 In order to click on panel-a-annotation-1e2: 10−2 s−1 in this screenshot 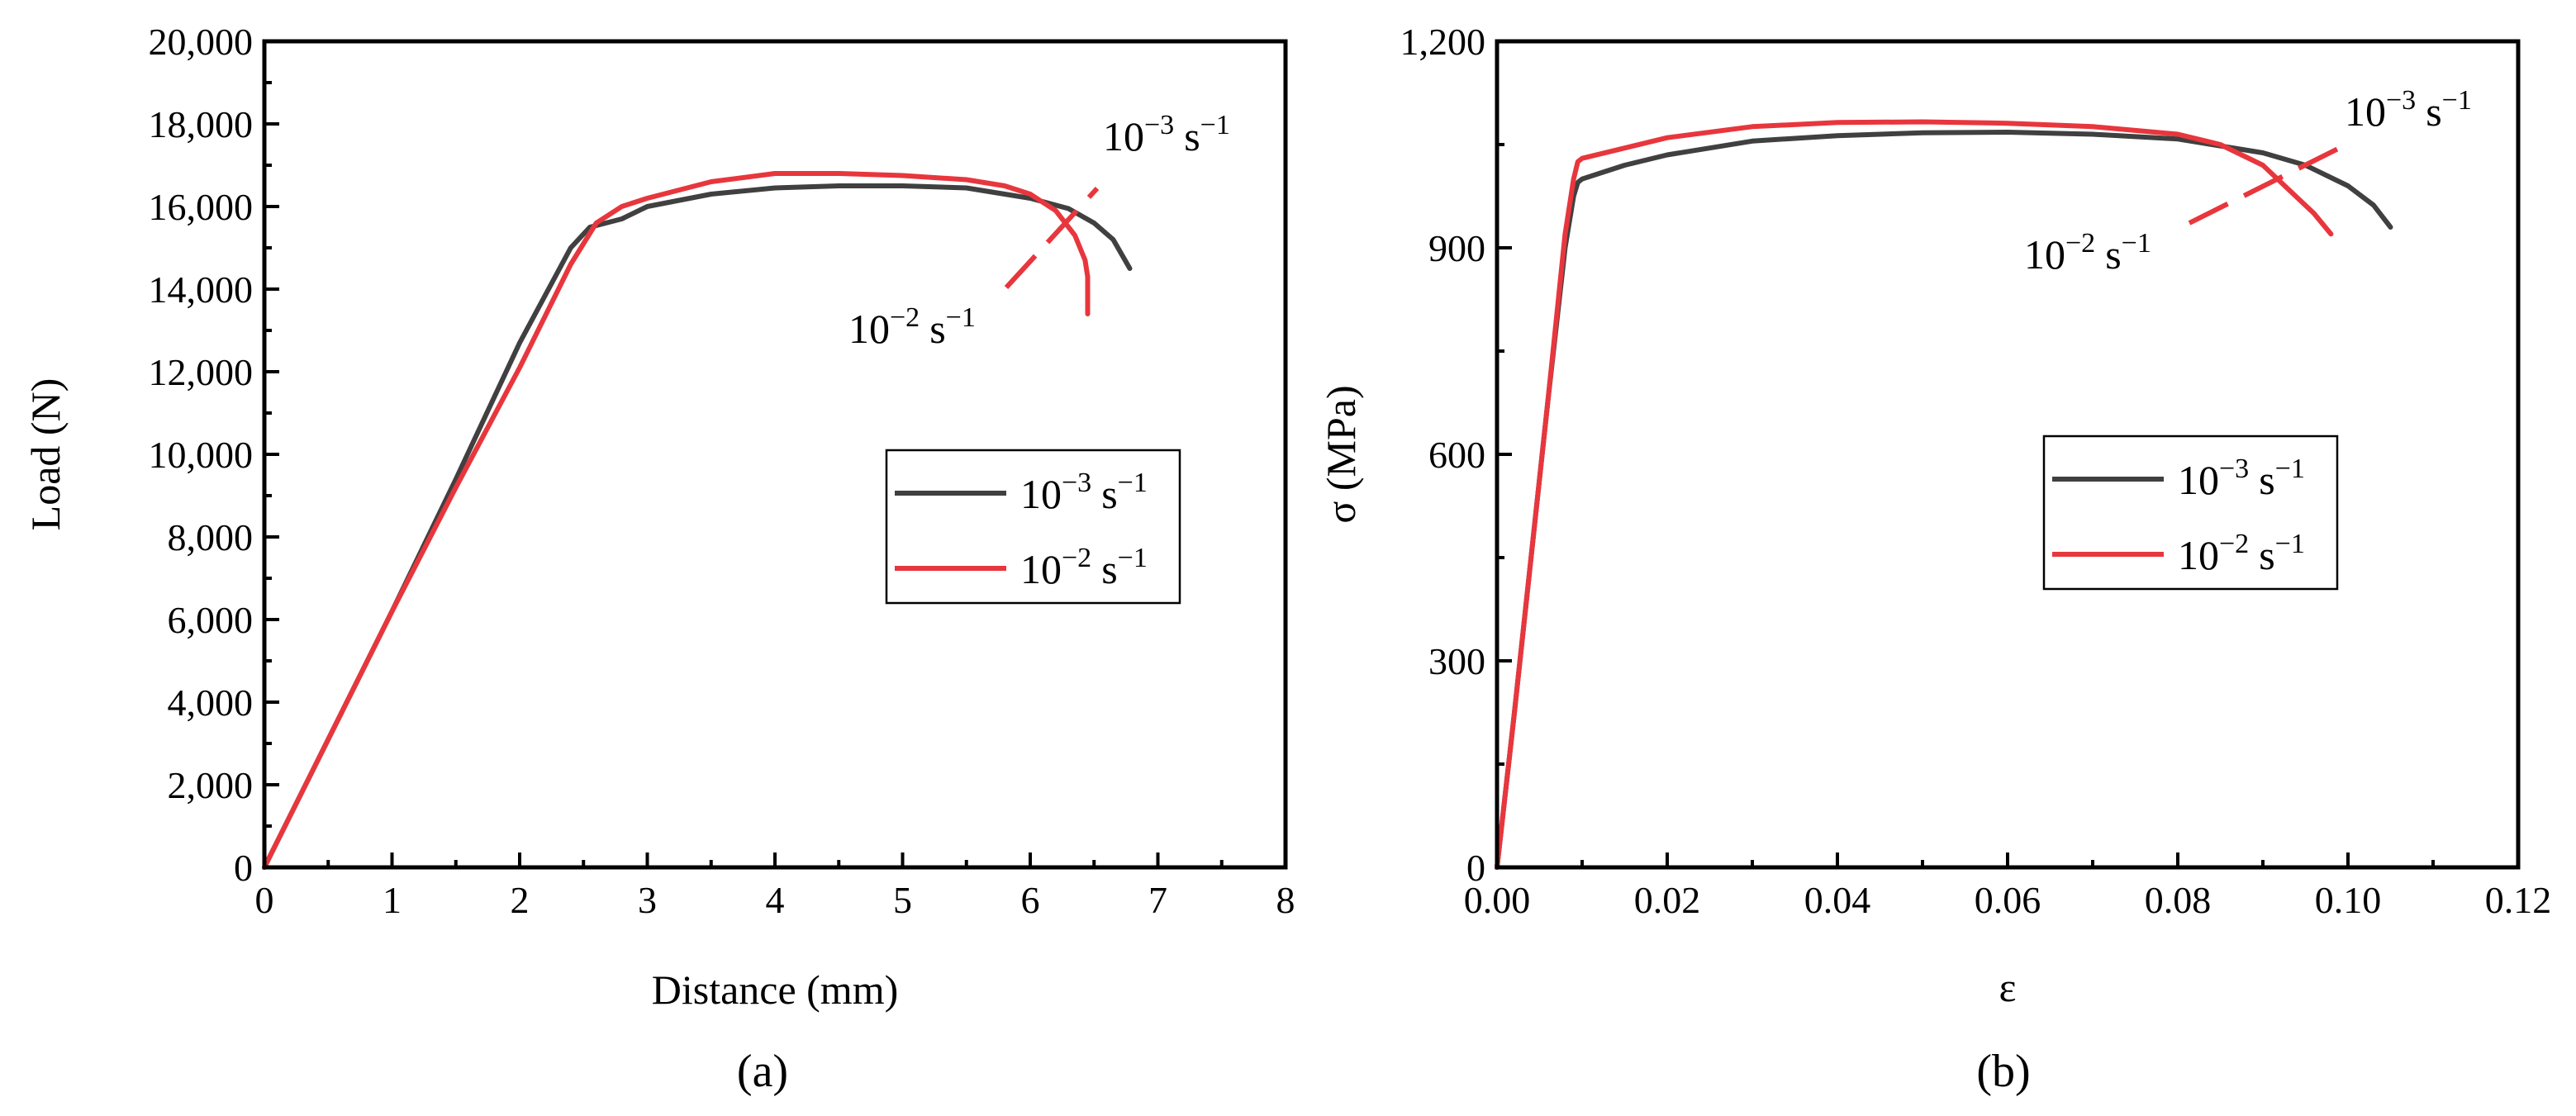, I will do `click(912, 327)`.